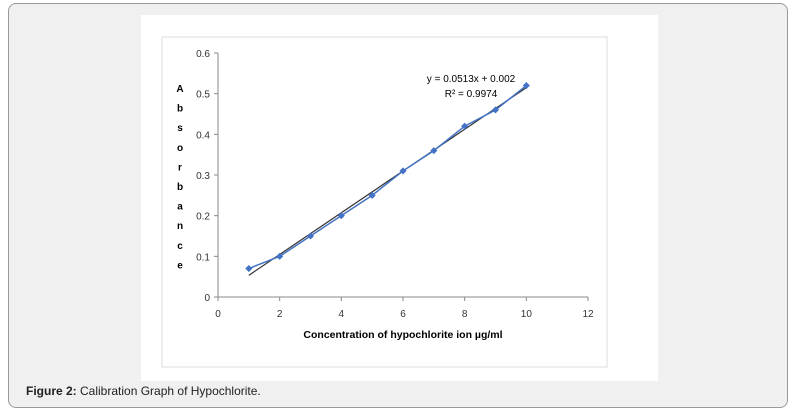 The height and width of the screenshot is (418, 803). I want to click on y-tick-label: 0.6, so click(203, 54).